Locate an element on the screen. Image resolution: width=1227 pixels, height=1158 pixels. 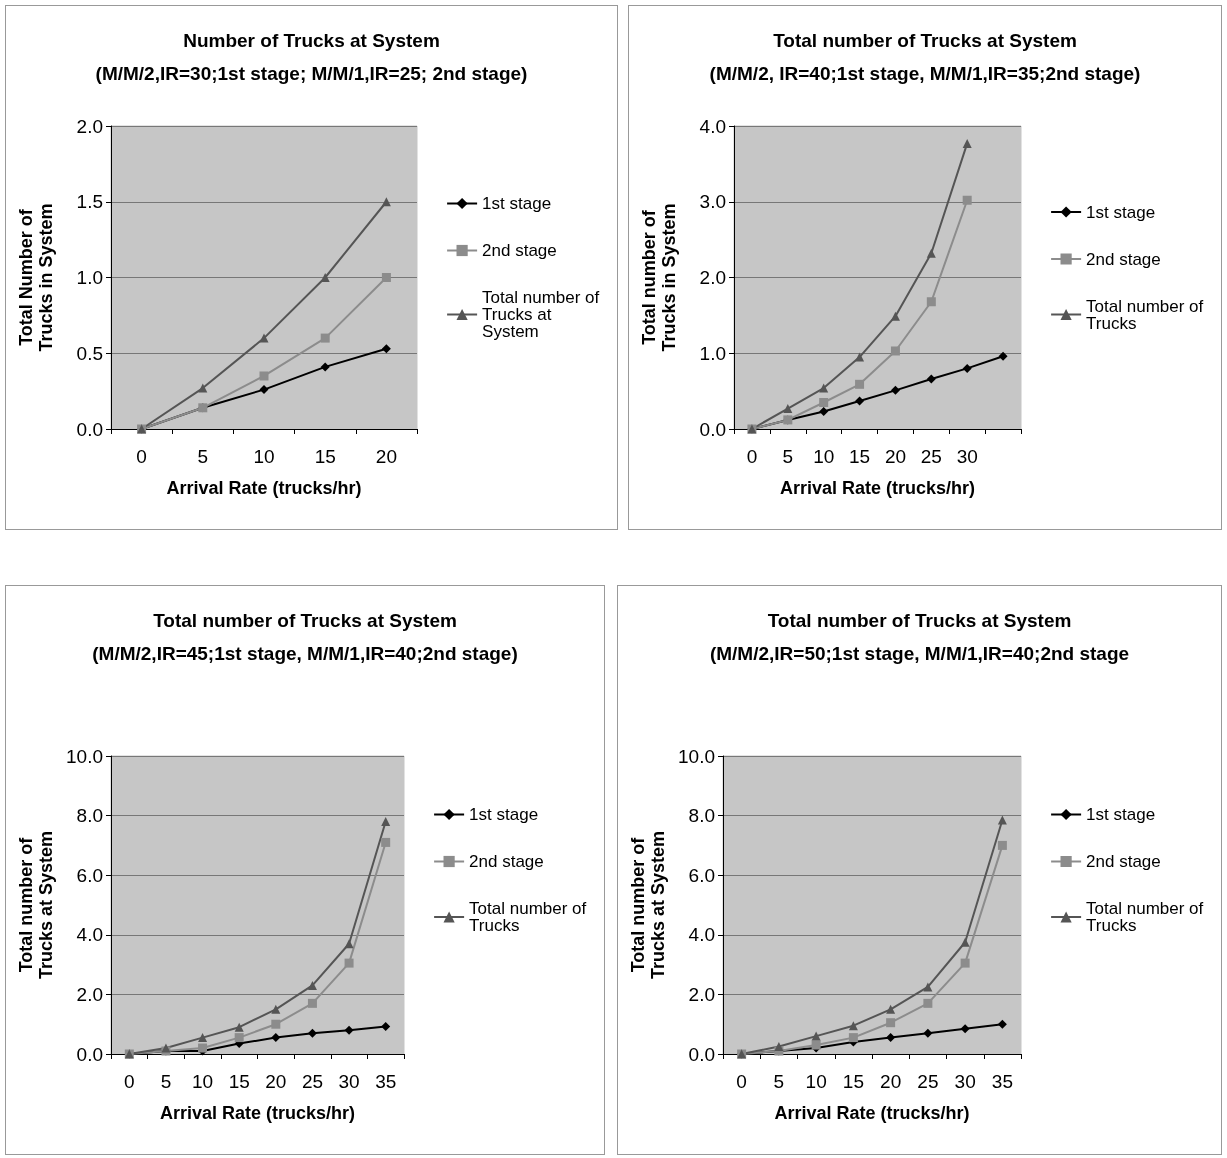
chart-title: Number of Trucks at System is located at coordinates (311, 40).